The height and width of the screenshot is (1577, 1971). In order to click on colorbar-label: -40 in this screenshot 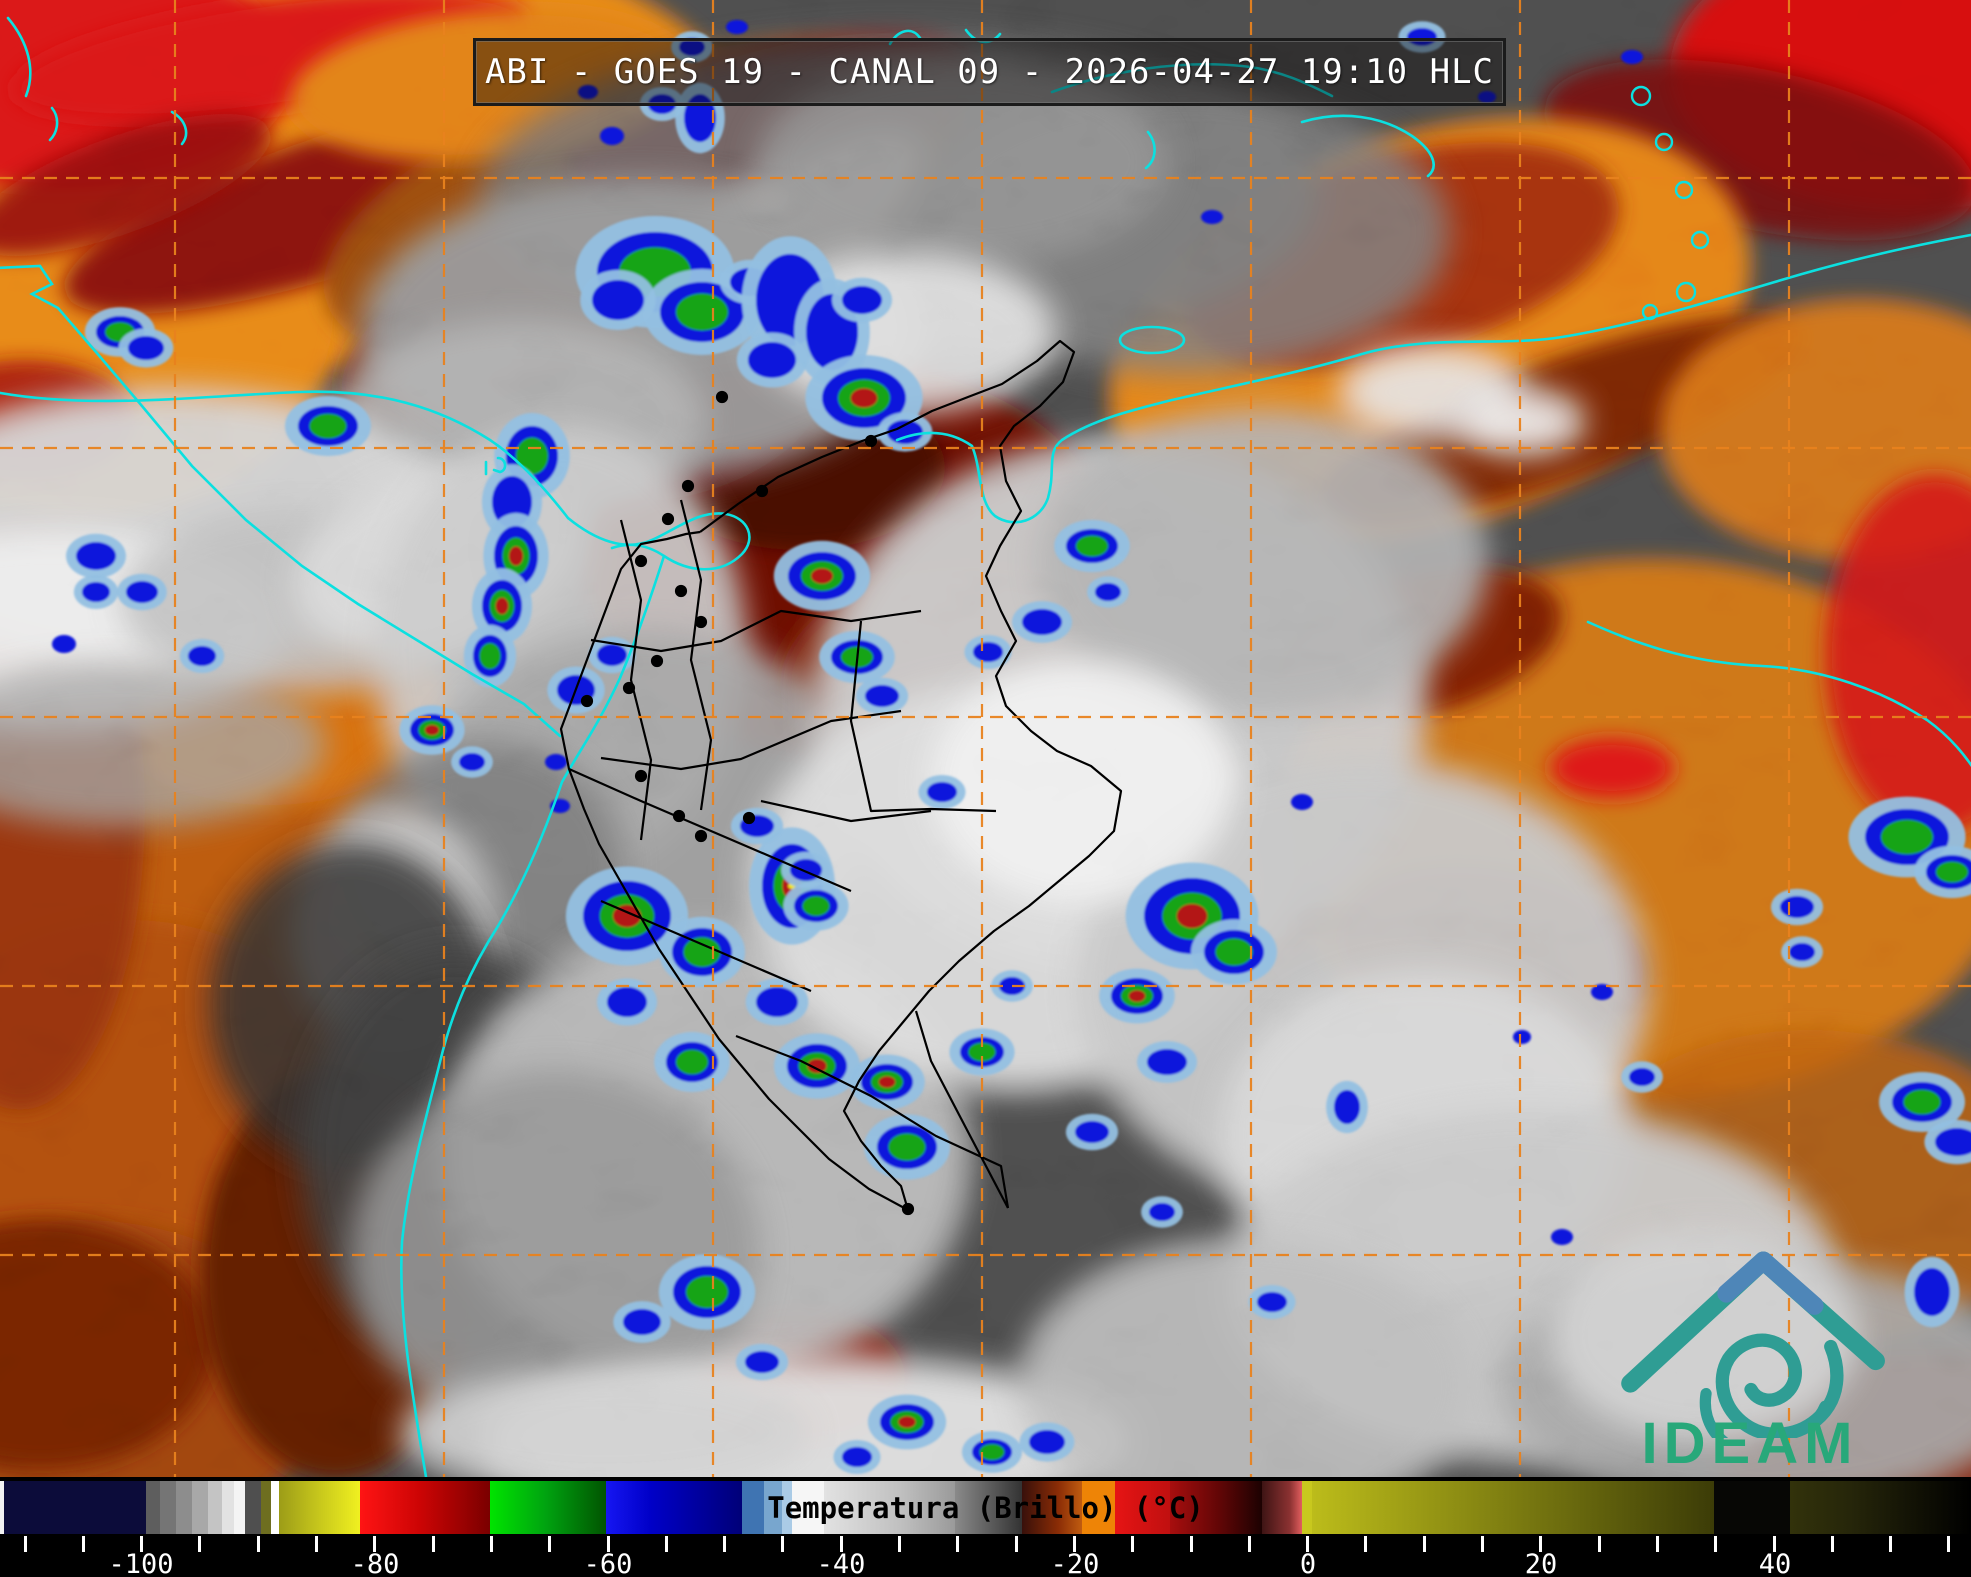, I will do `click(841, 1563)`.